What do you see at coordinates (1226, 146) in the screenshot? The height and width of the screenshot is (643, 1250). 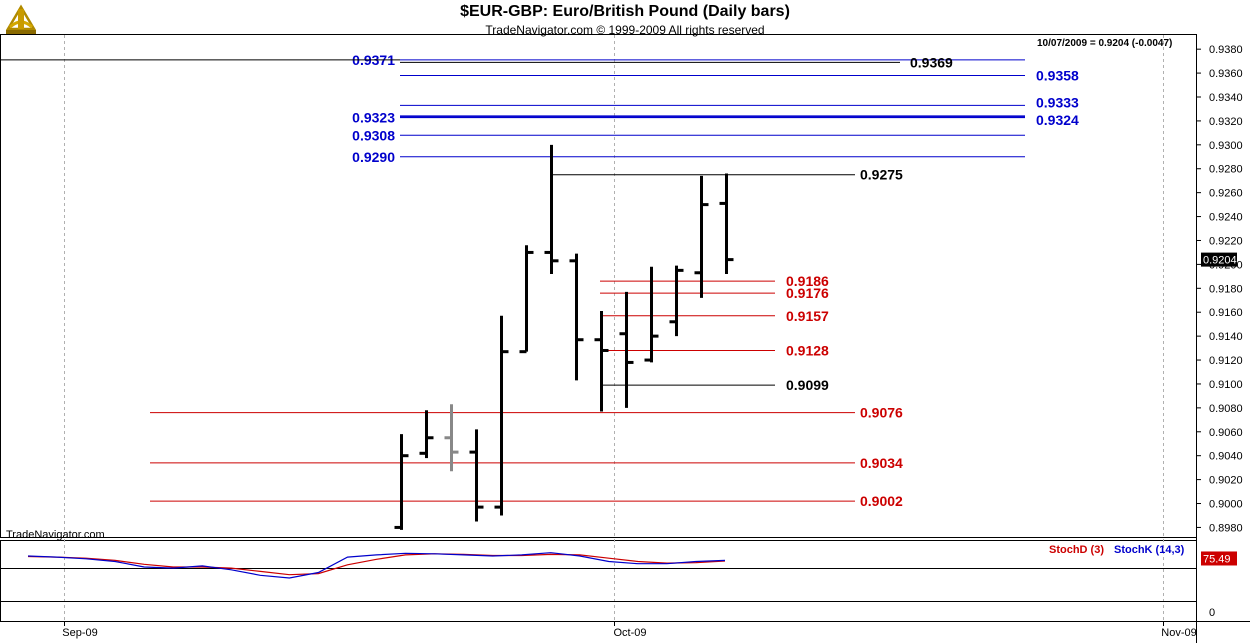 I see `y-tick-label: 0.9300` at bounding box center [1226, 146].